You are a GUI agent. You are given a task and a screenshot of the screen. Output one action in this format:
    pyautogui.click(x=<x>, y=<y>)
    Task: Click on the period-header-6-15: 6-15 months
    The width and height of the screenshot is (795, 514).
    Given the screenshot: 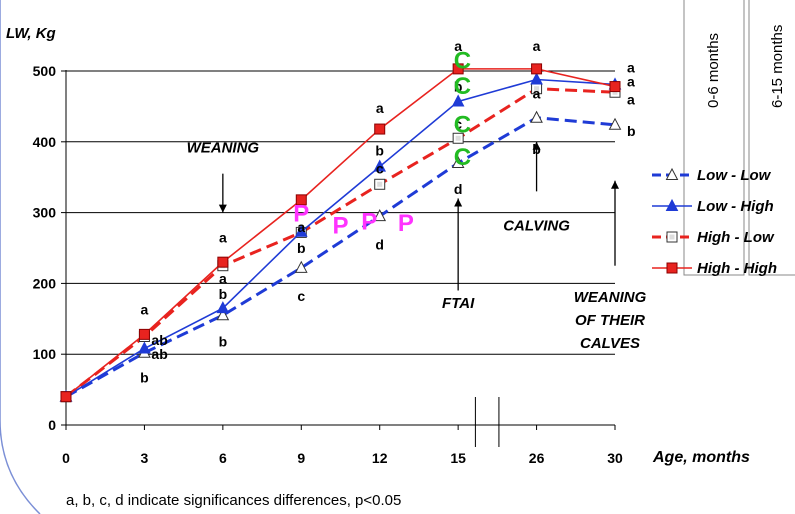 What is the action you would take?
    pyautogui.click(x=777, y=66)
    